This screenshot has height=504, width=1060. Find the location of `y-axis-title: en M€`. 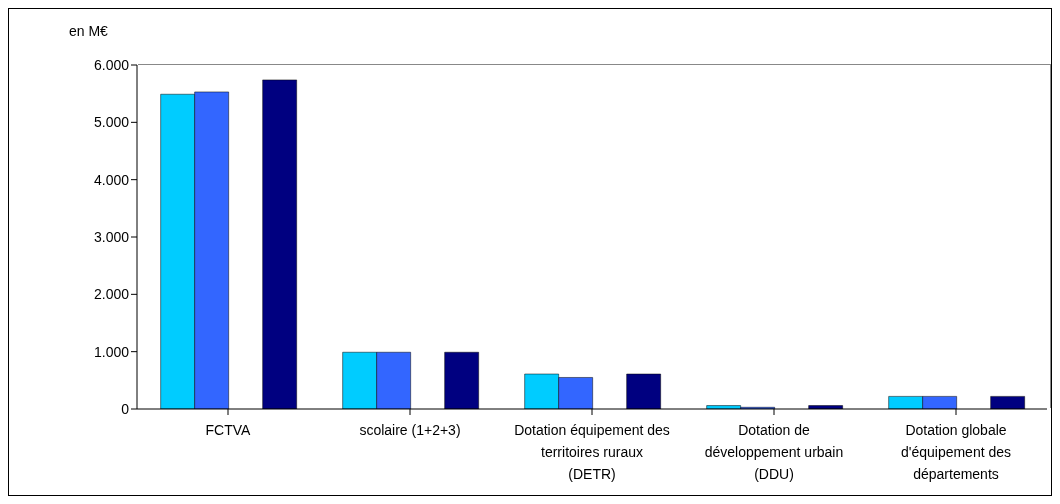

y-axis-title: en M€ is located at coordinates (88, 31).